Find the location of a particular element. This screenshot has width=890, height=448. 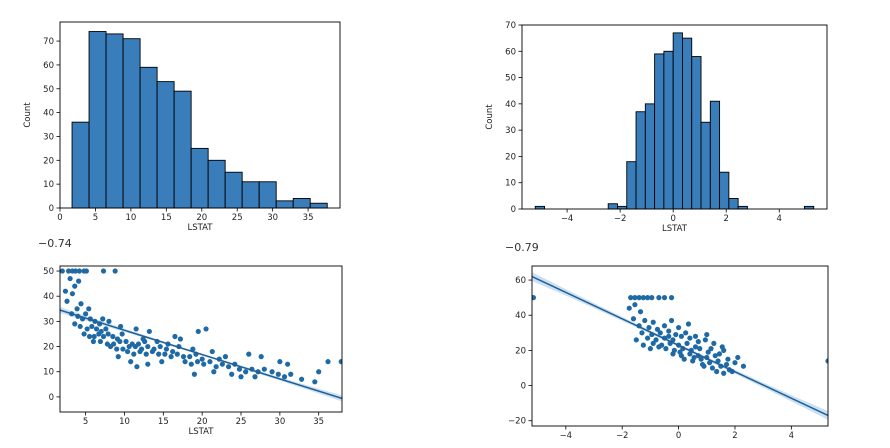

y-tick-label: 0 is located at coordinates (523, 387).